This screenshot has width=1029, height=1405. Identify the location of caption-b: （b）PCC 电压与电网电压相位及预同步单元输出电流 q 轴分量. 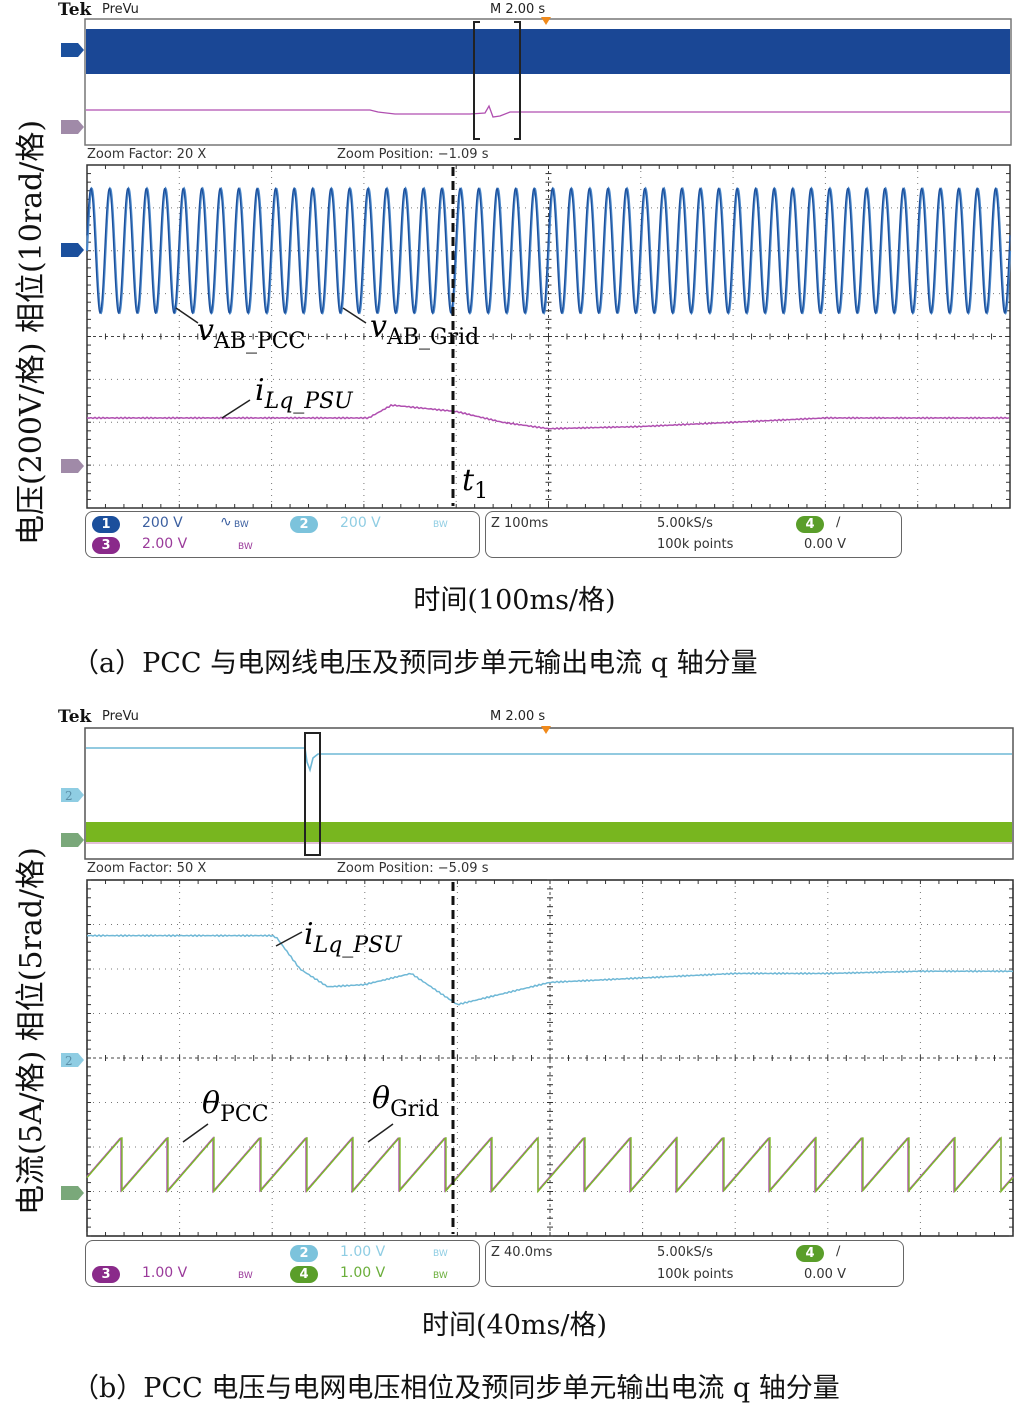
(456, 1388).